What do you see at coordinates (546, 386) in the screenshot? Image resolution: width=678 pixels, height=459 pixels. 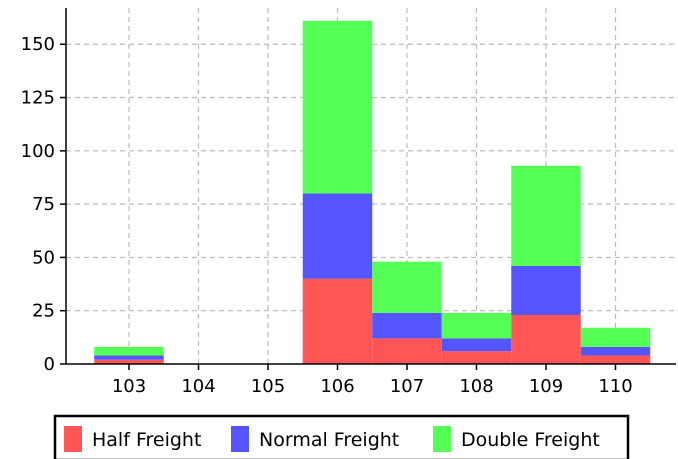 I see `x-tick-label: 109` at bounding box center [546, 386].